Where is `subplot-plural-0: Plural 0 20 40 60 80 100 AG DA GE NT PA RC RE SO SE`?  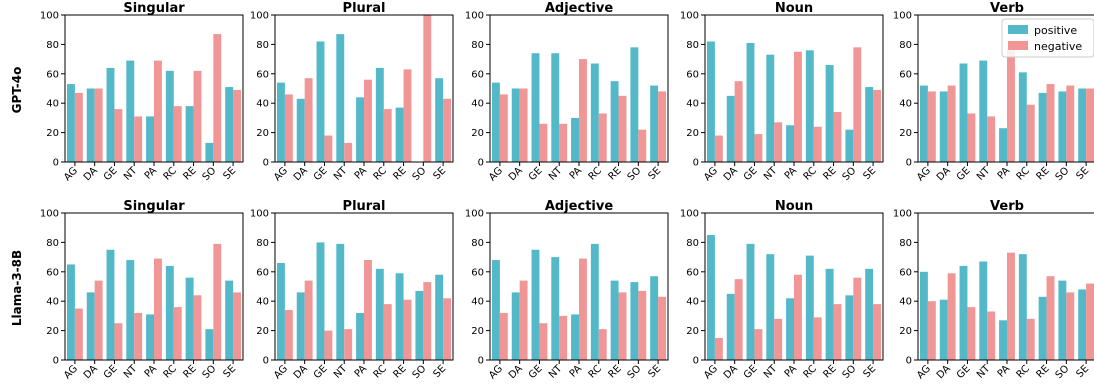 subplot-plural-0: Plural 0 20 40 60 80 100 AG DA GE NT PA RC RE SO SE is located at coordinates (352, 92).